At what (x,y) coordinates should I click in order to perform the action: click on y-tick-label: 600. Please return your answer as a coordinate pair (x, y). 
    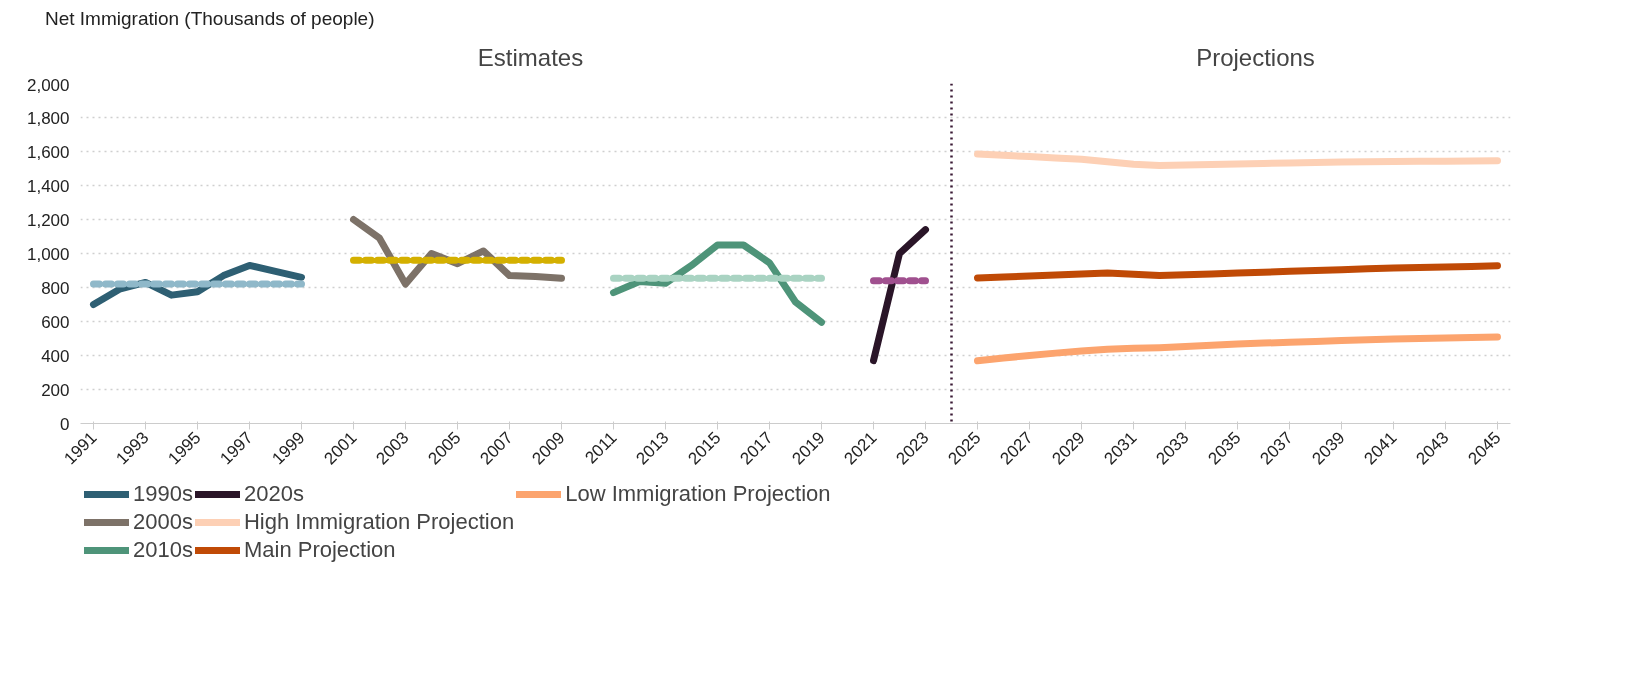
    Looking at the image, I should click on (55, 322).